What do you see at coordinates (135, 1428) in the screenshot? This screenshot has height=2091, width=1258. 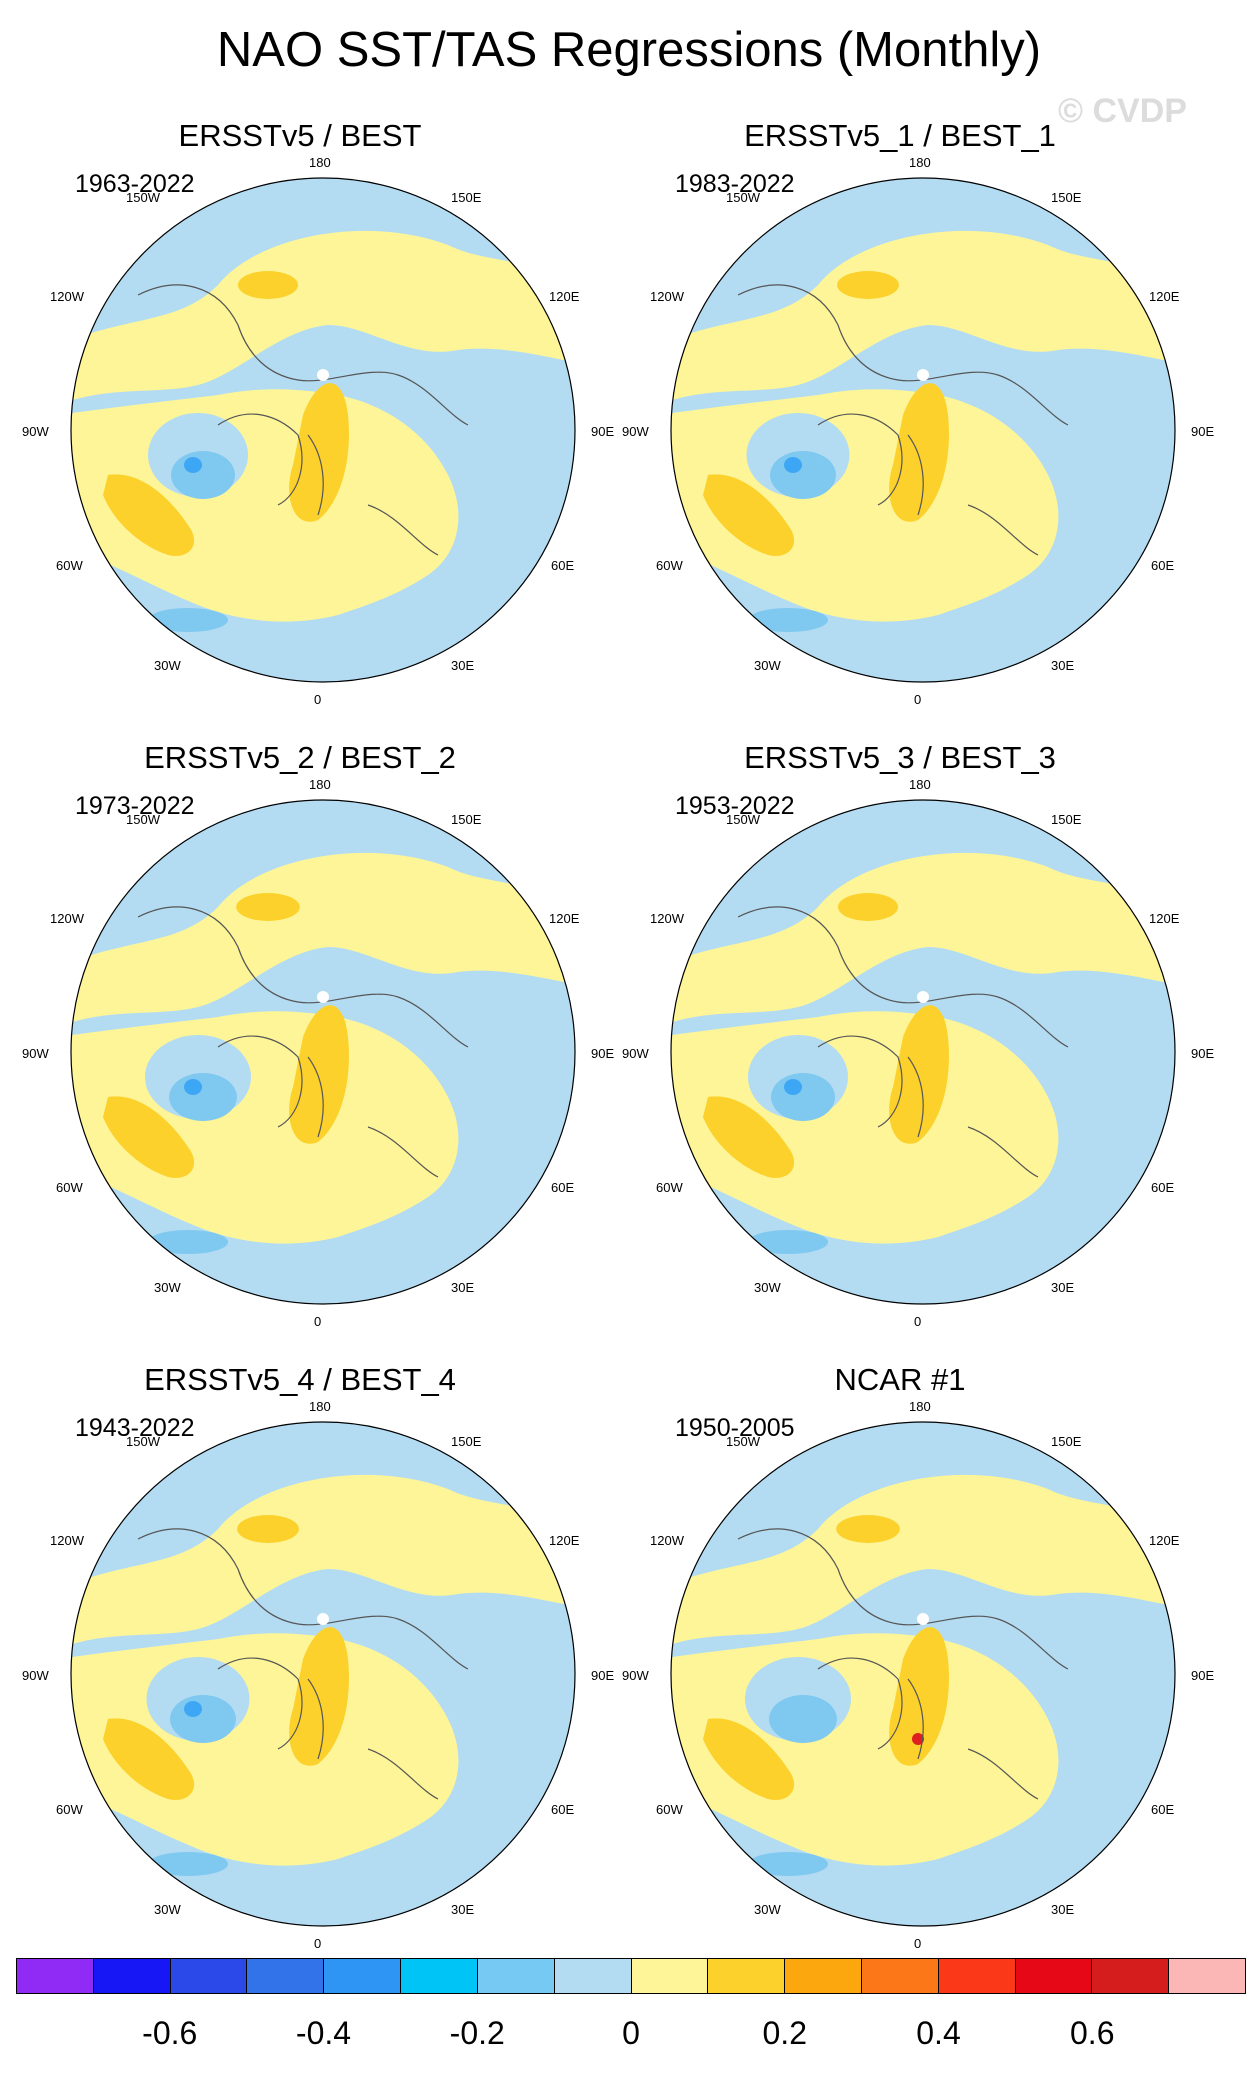 I see `panel-period: 1943-2022` at bounding box center [135, 1428].